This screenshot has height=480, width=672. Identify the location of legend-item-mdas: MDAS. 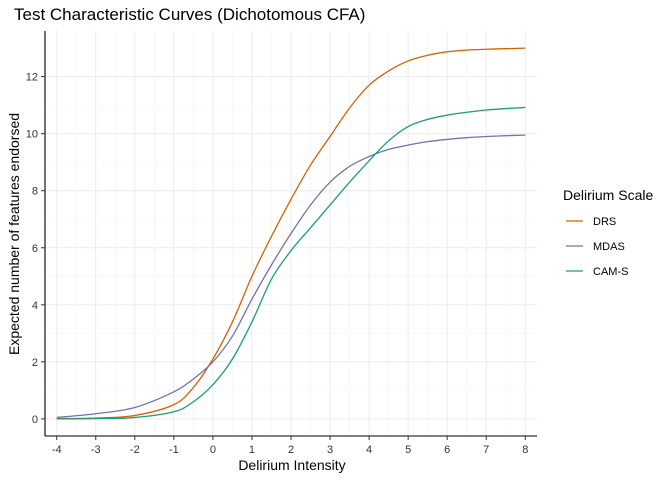
(595, 247).